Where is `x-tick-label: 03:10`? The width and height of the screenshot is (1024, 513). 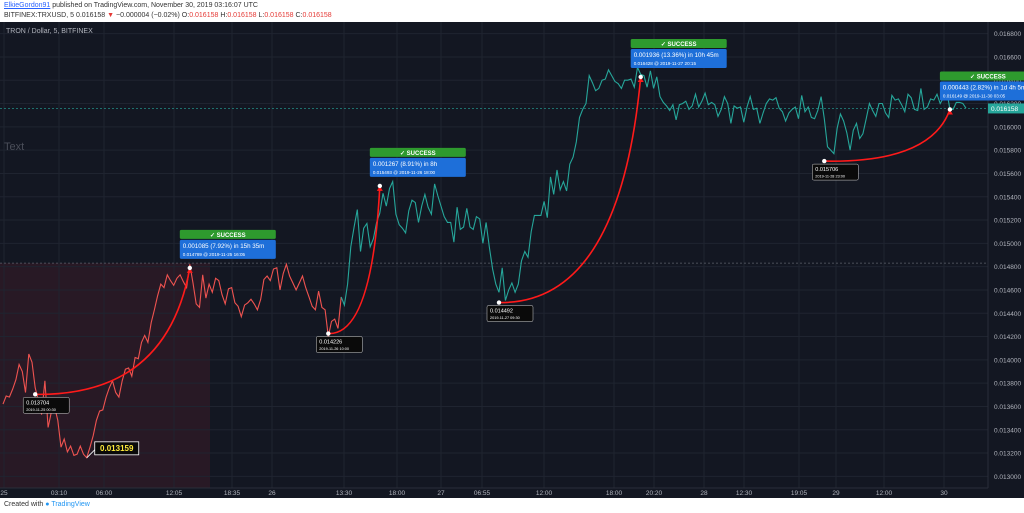
x-tick-label: 03:10 is located at coordinates (59, 493).